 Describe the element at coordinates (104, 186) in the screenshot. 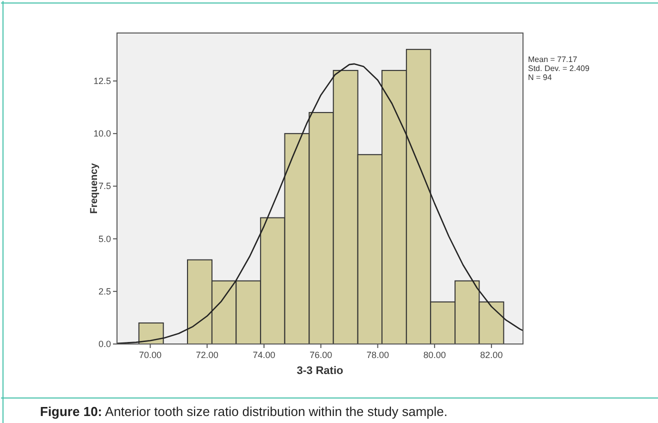

I see `y-tick-label: 7.5` at that location.